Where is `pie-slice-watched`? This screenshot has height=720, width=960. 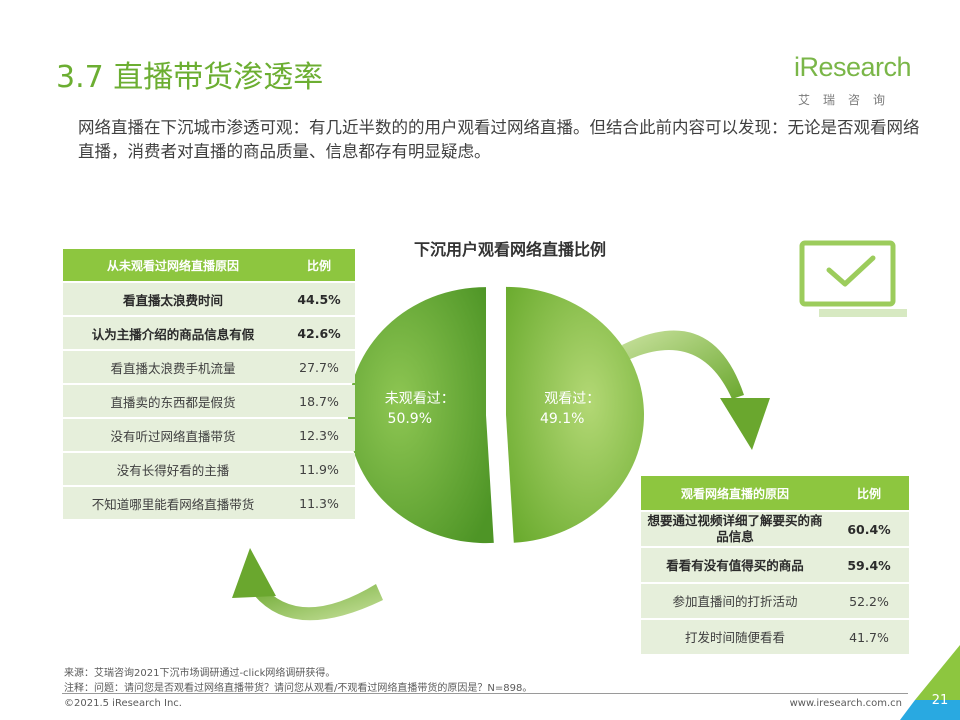 pie-slice-watched is located at coordinates (574, 414).